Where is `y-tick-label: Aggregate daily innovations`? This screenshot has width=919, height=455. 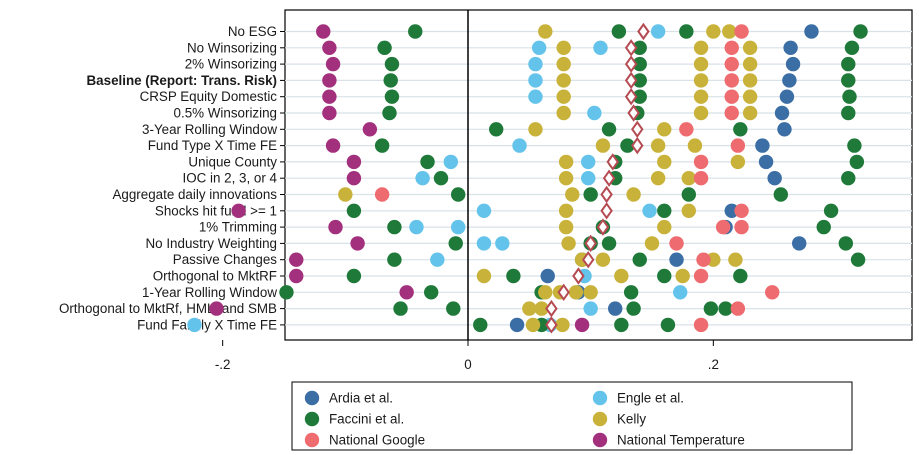
y-tick-label: Aggregate daily innovations is located at coordinates (194, 194).